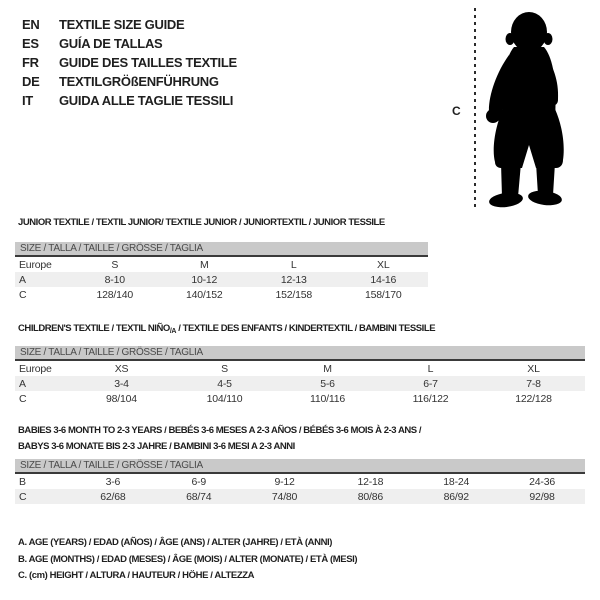 The image size is (600, 600). I want to click on value-cell: 12-13, so click(294, 279).